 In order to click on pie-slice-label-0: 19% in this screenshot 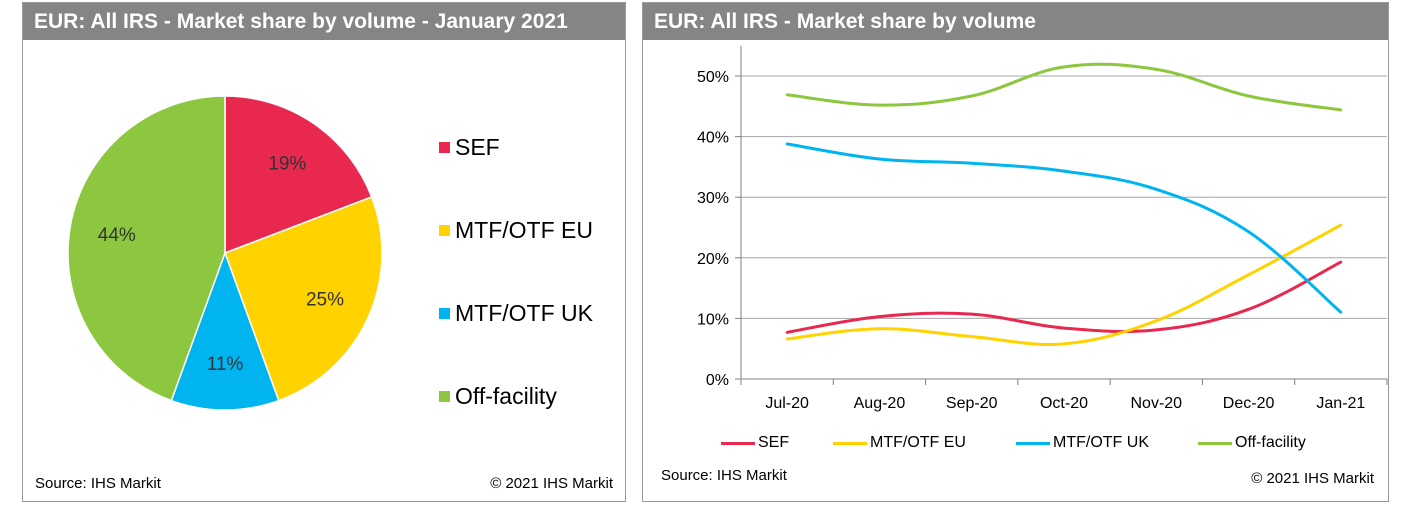, I will do `click(287, 163)`.